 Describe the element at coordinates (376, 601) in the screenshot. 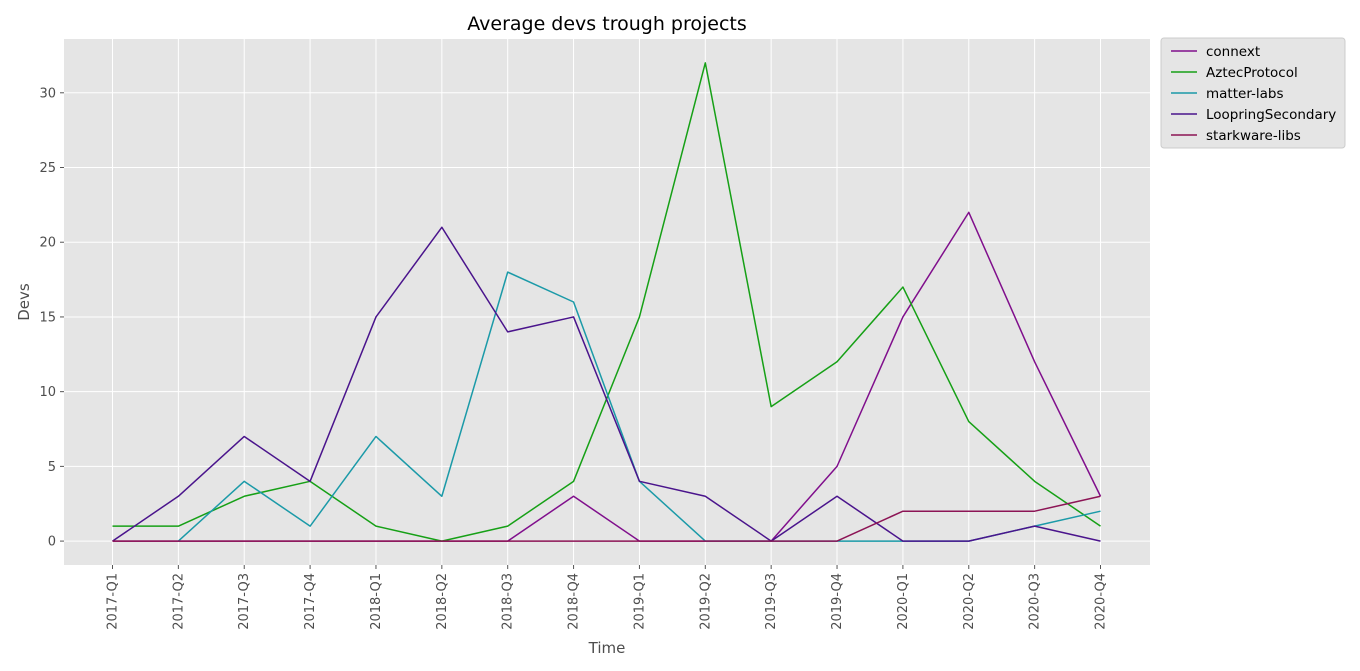

I see `x-tick-label: 2018-Q1` at that location.